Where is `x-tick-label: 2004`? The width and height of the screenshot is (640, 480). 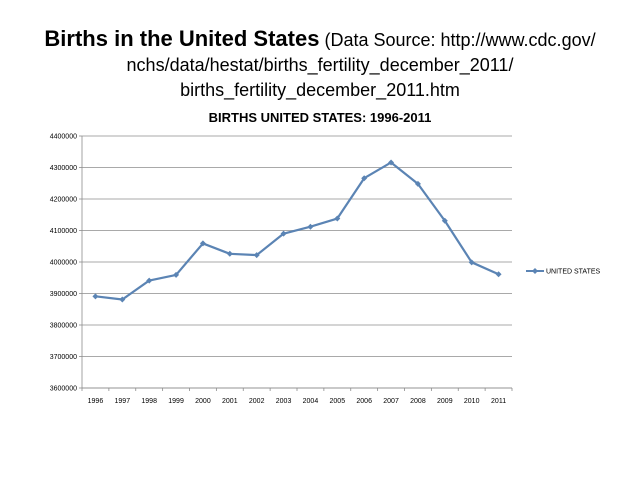
x-tick-label: 2004 is located at coordinates (311, 401).